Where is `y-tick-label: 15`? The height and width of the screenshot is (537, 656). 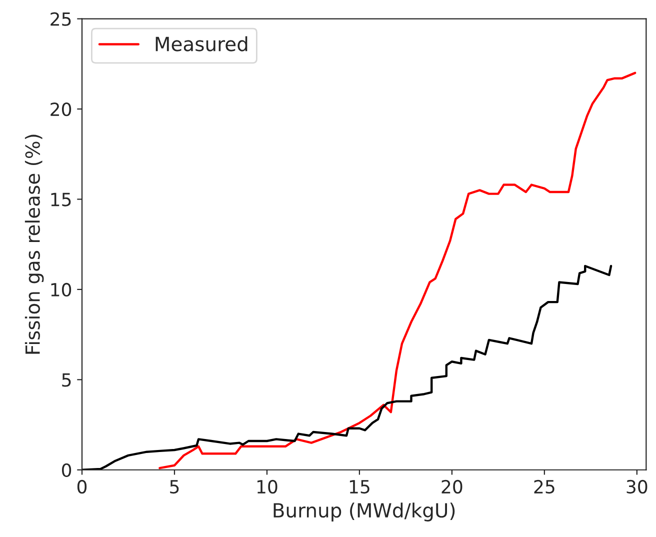 y-tick-label: 15 is located at coordinates (61, 199).